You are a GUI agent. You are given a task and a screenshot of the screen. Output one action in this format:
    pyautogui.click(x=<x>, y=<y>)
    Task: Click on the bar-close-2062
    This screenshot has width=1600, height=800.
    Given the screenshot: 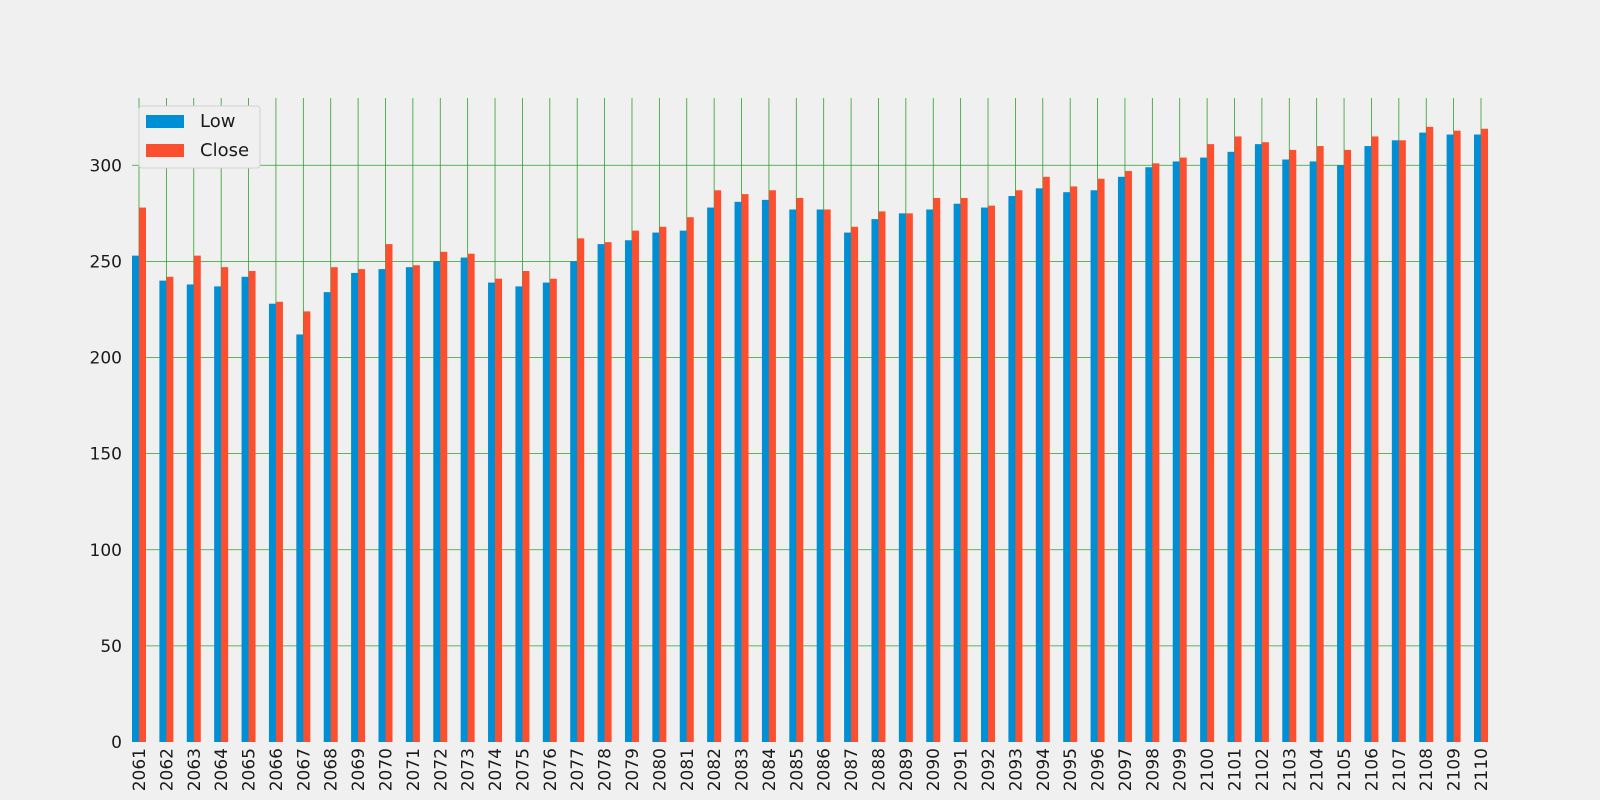 What is the action you would take?
    pyautogui.click(x=170, y=509)
    